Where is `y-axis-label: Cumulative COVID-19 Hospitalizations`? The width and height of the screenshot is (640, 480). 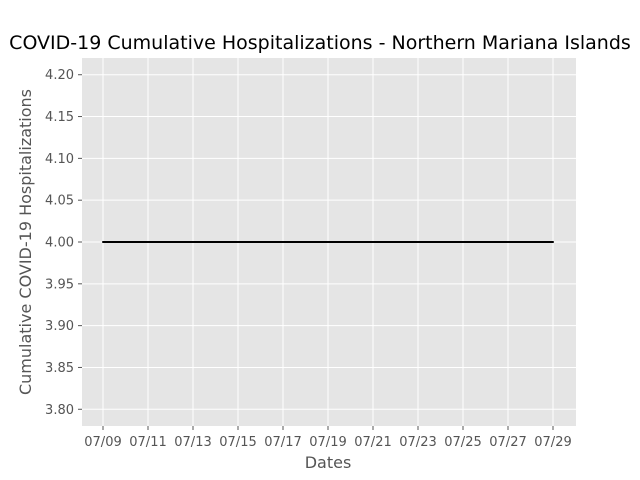
y-axis-label: Cumulative COVID-19 Hospitalizations is located at coordinates (25, 242).